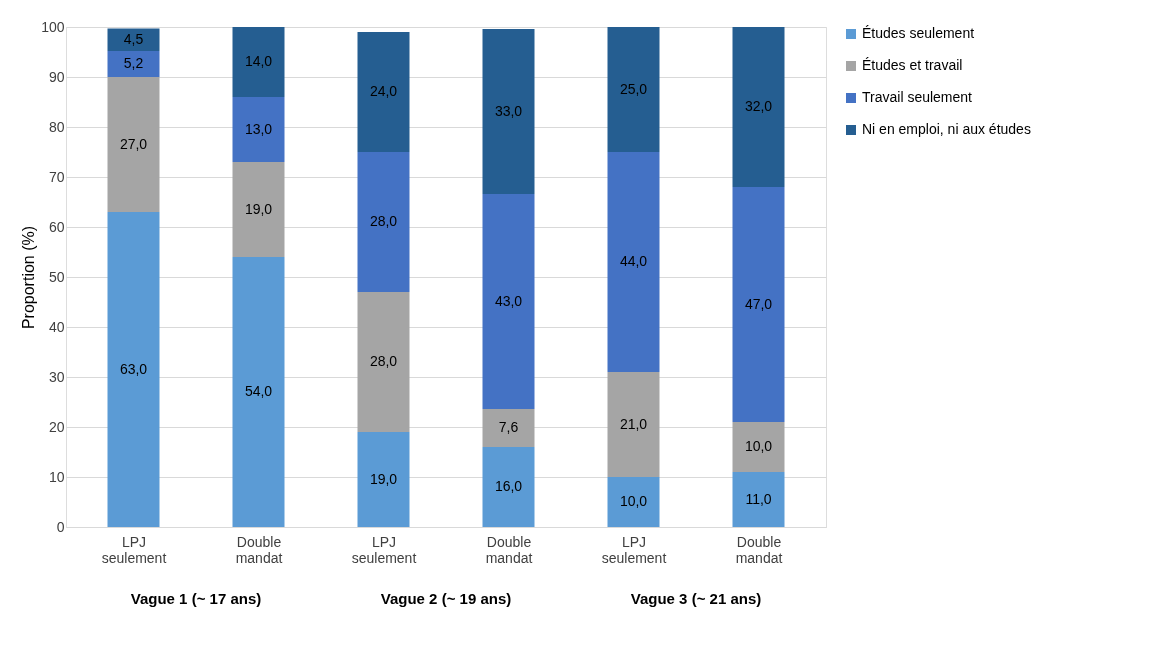  I want to click on legend-label: Études et travail, so click(912, 65).